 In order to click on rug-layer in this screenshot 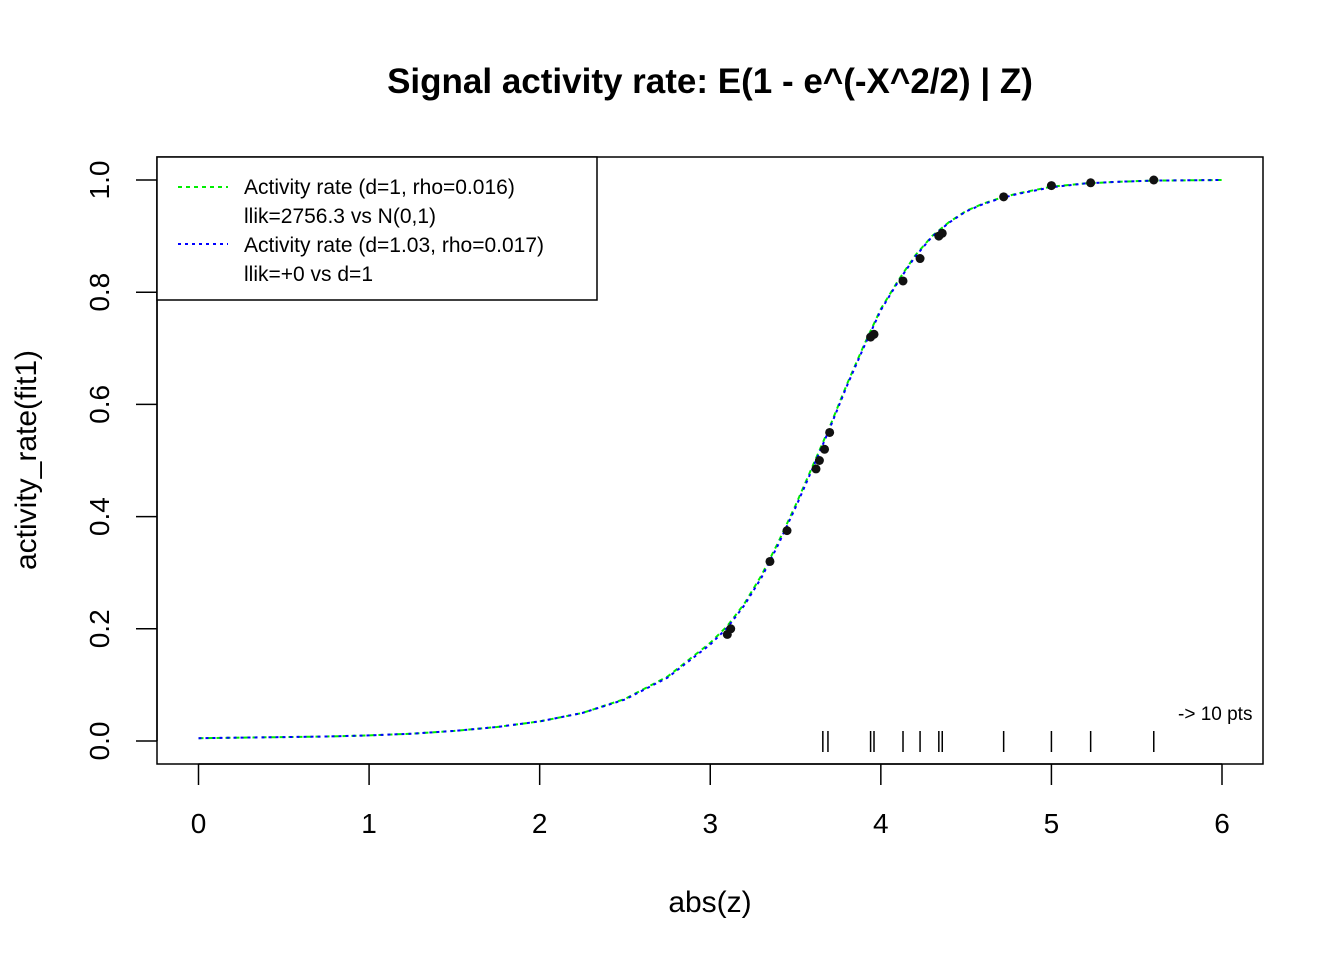, I will do `click(988, 741)`.